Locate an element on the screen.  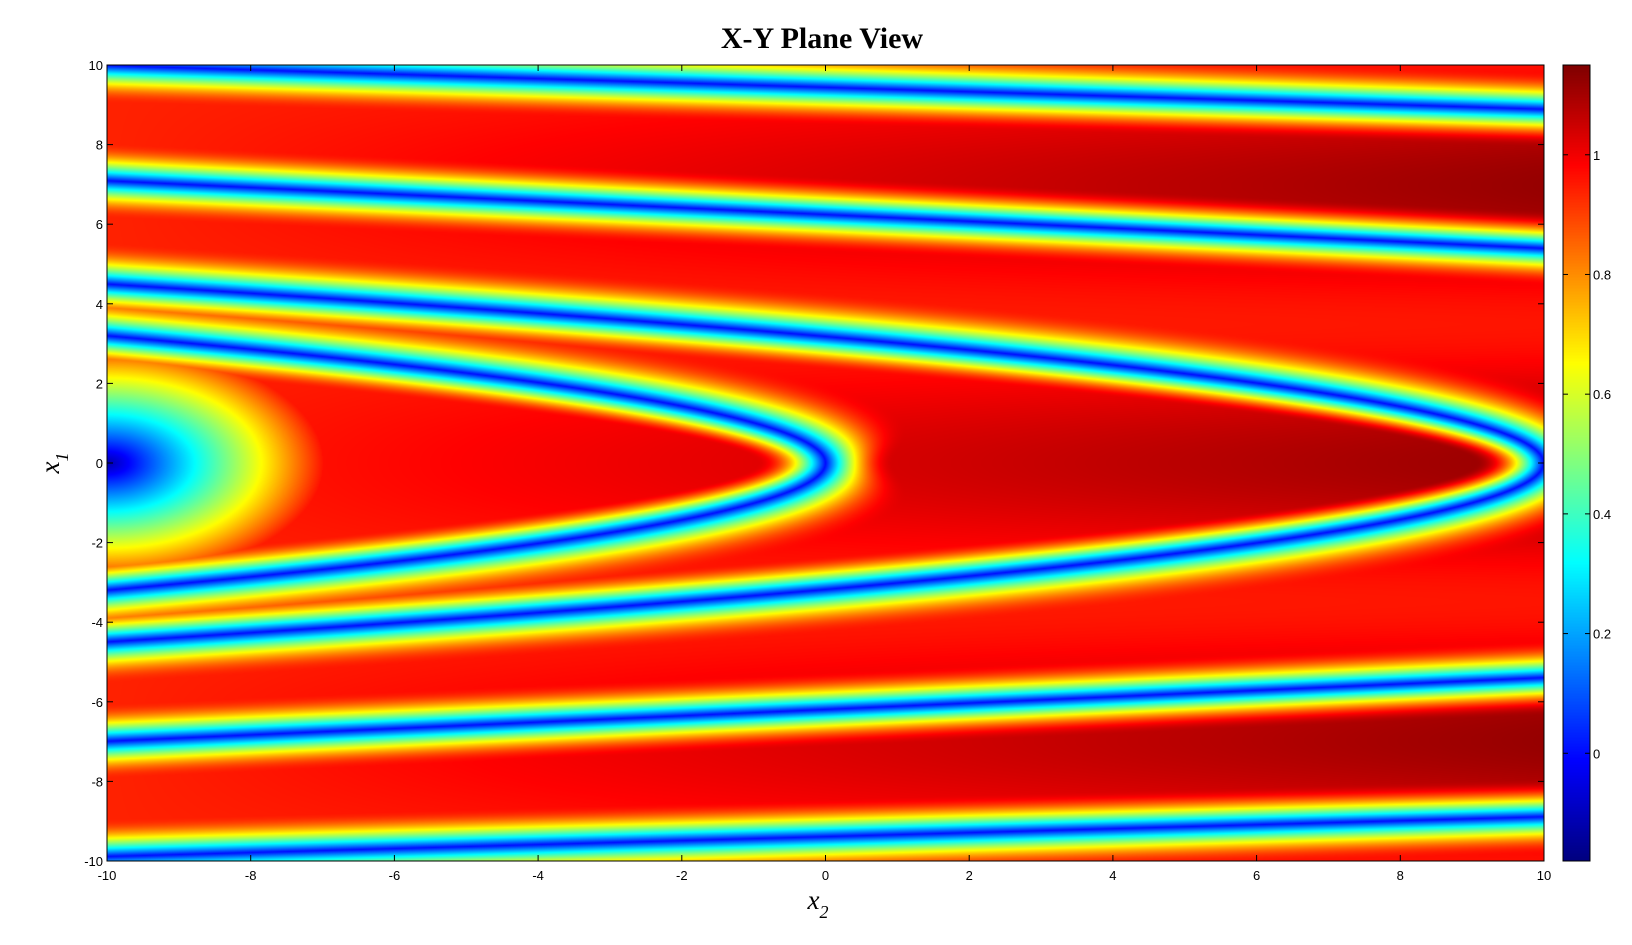
y-tick-label: 0 is located at coordinates (99, 463).